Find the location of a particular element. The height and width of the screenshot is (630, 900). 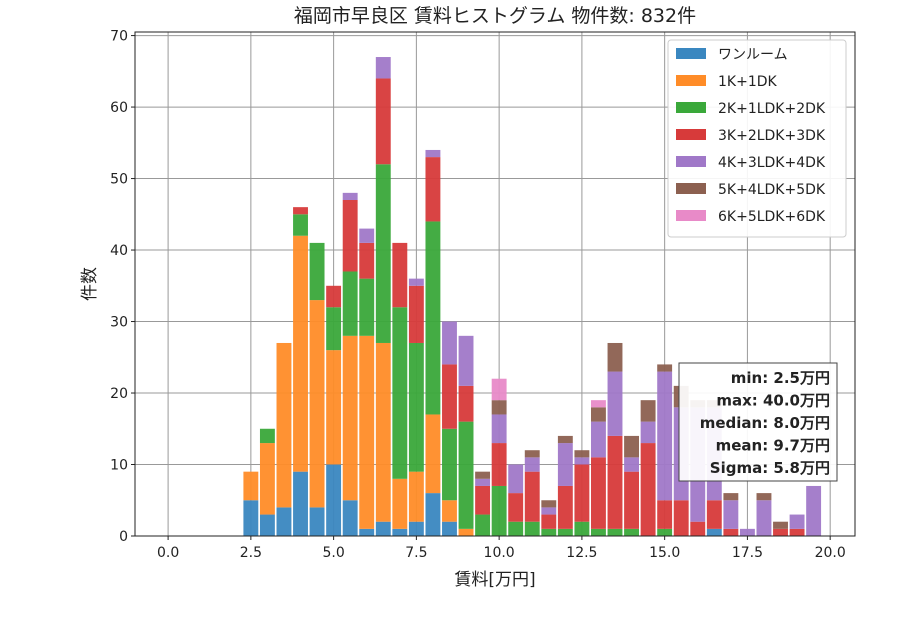

y-tick-label: 70 is located at coordinates (119, 37).